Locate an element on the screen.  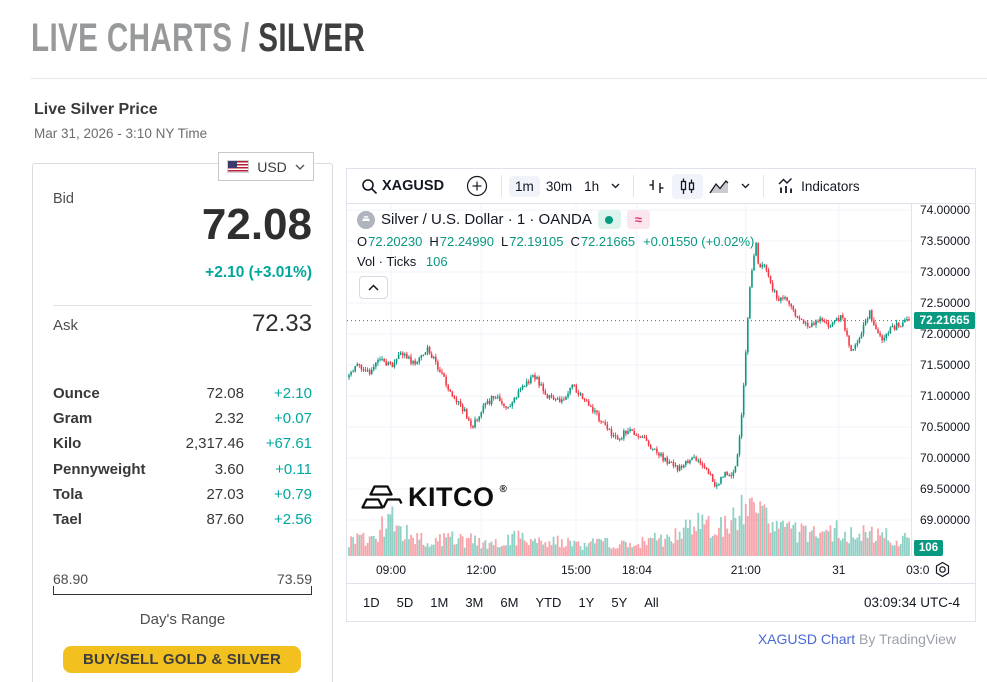
header-divider is located at coordinates (509, 78).